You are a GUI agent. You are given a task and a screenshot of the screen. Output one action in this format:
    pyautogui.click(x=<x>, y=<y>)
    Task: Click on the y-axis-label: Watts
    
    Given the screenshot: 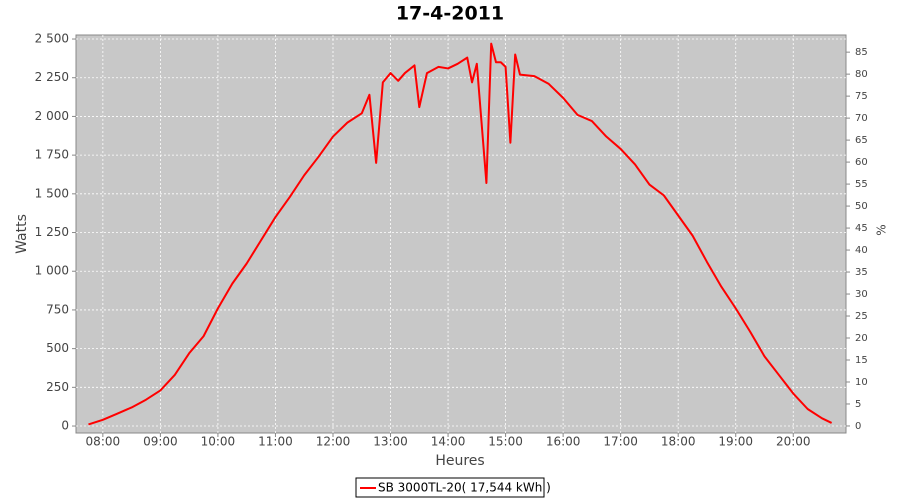 What is the action you would take?
    pyautogui.click(x=22, y=234)
    